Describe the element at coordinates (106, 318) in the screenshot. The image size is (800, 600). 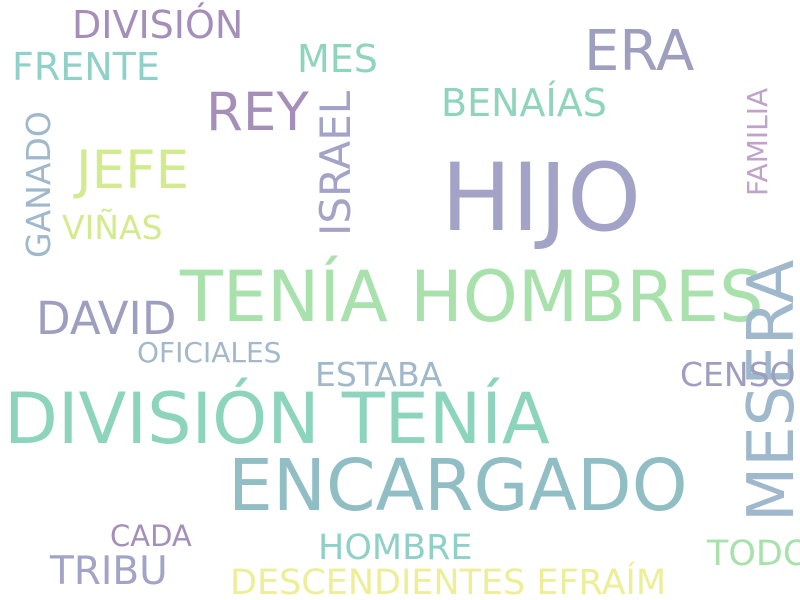
I see `word-david: DAVID` at that location.